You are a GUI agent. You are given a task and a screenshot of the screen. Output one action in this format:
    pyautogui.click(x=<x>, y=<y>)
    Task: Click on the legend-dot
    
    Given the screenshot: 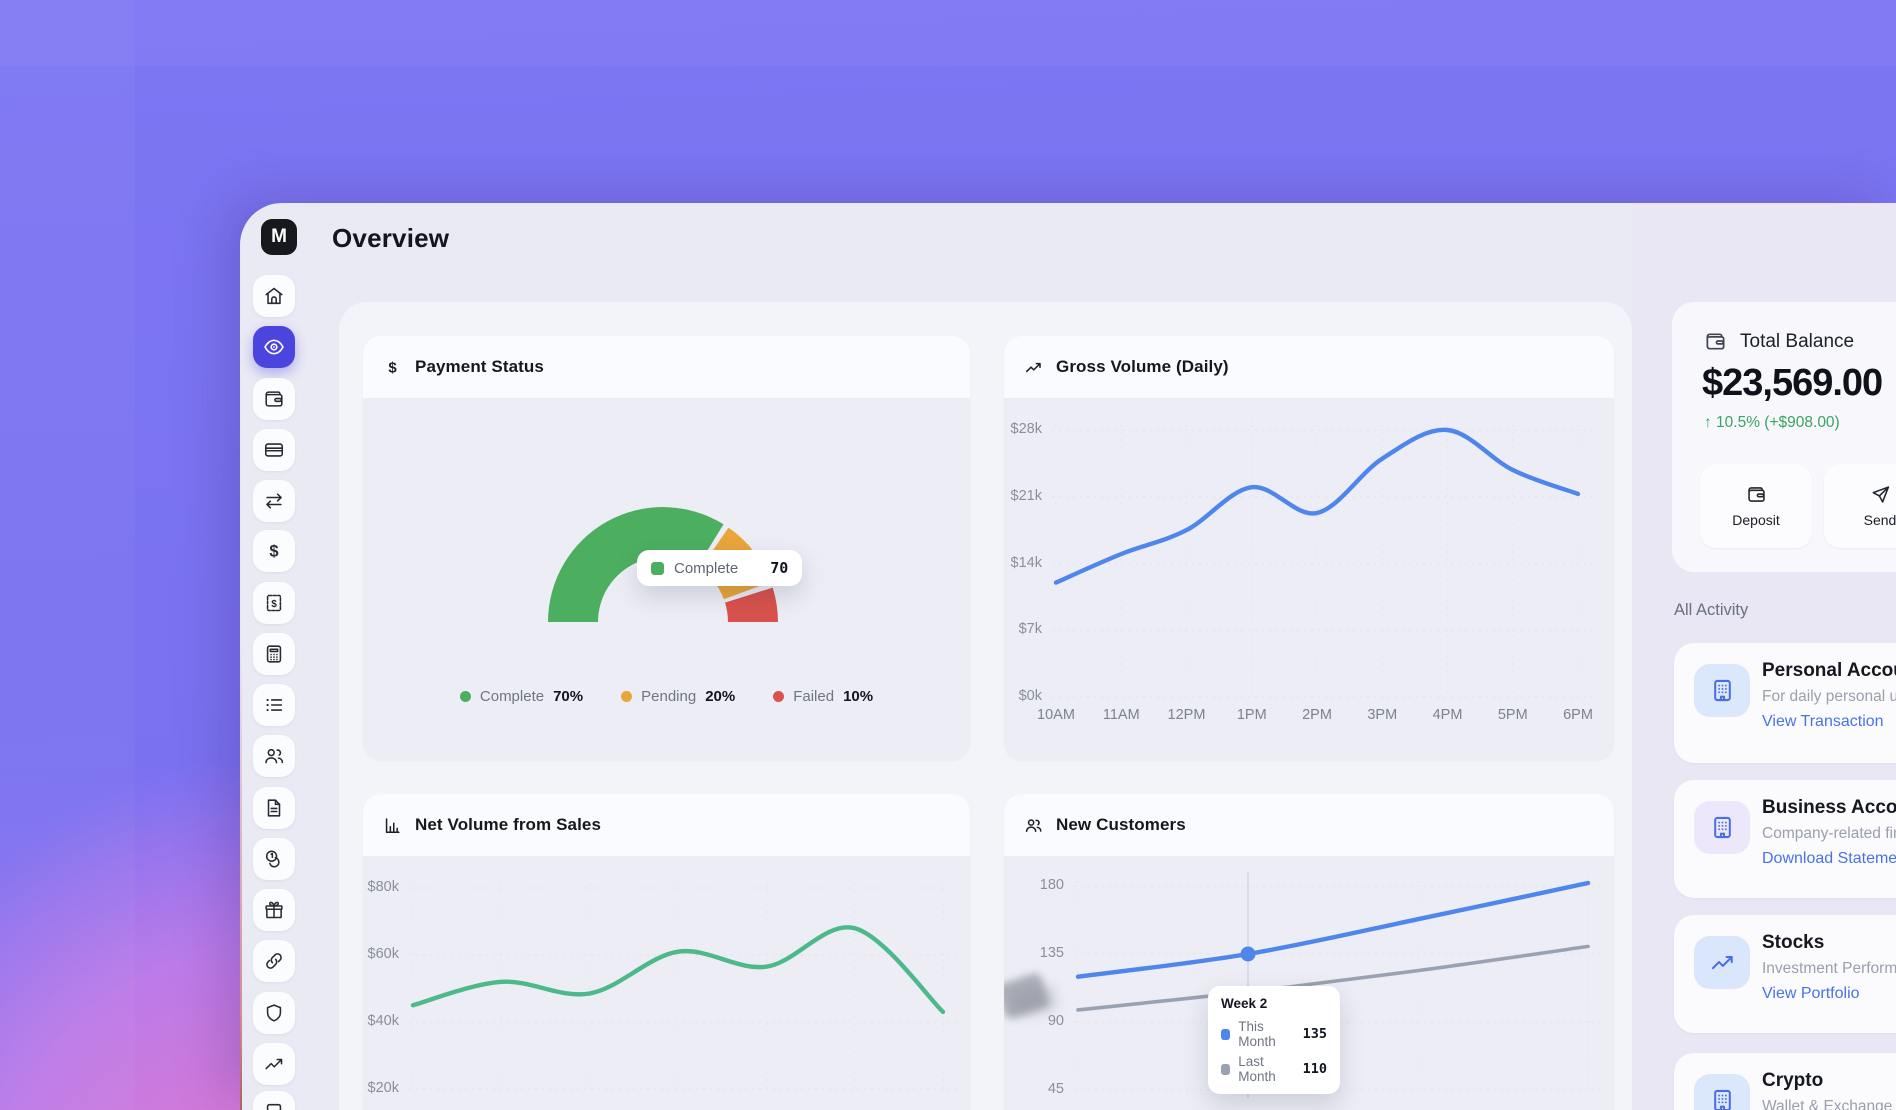 What is the action you would take?
    pyautogui.click(x=465, y=696)
    